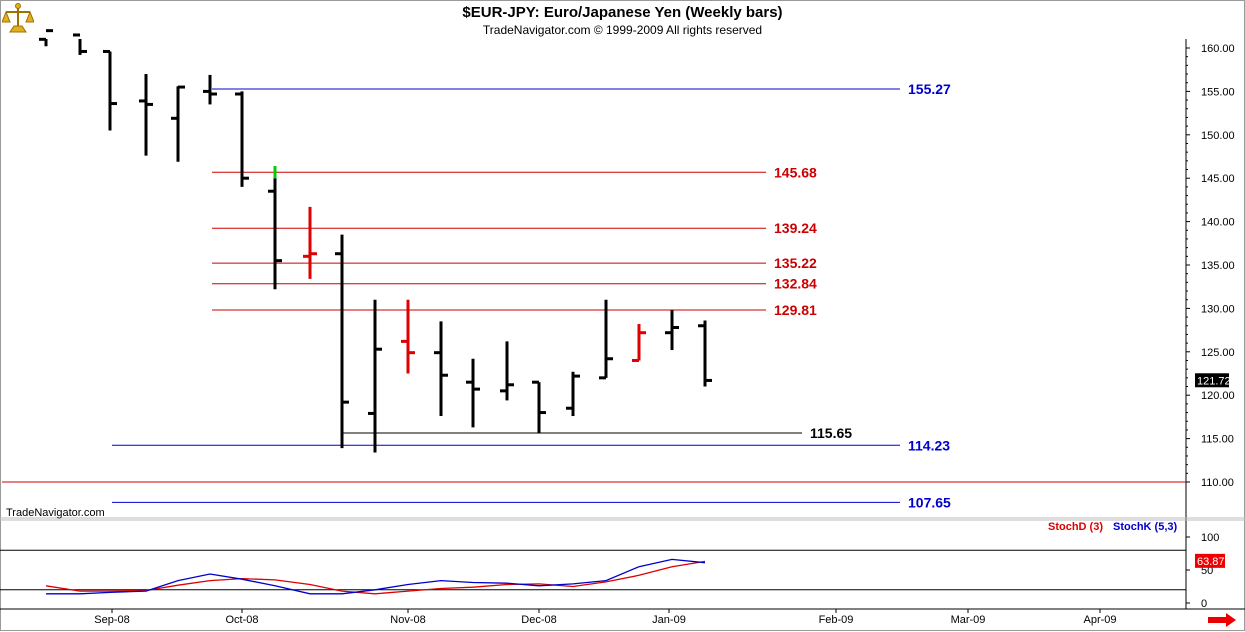 The height and width of the screenshot is (632, 1245). Describe the element at coordinates (1222, 622) in the screenshot. I see `right-arrow-icon` at that location.